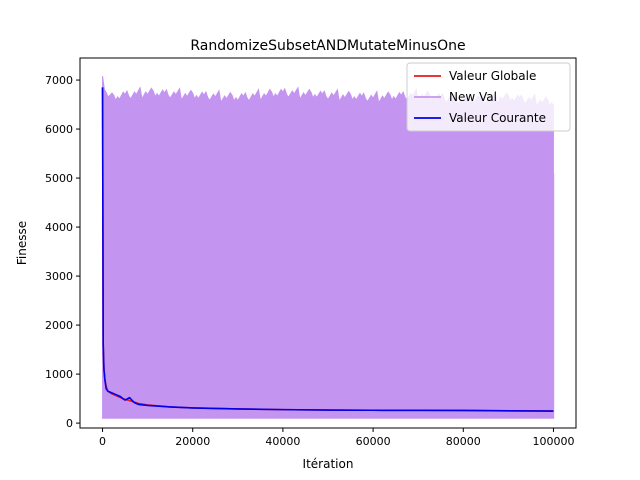 The image size is (640, 480). What do you see at coordinates (102, 441) in the screenshot?
I see `x-tick-label: 0` at bounding box center [102, 441].